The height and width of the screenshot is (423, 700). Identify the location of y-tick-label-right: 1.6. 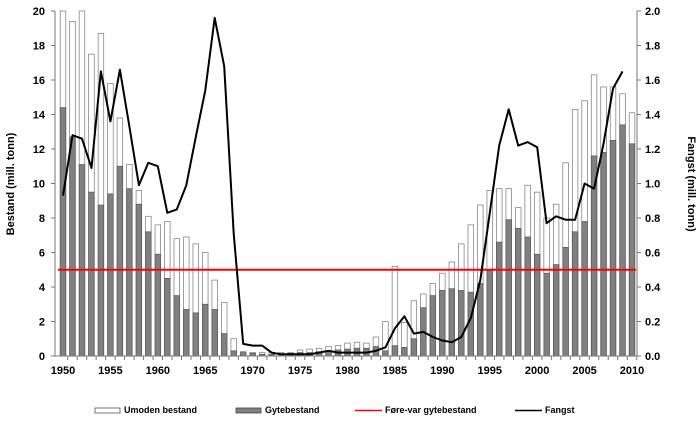
(652, 81).